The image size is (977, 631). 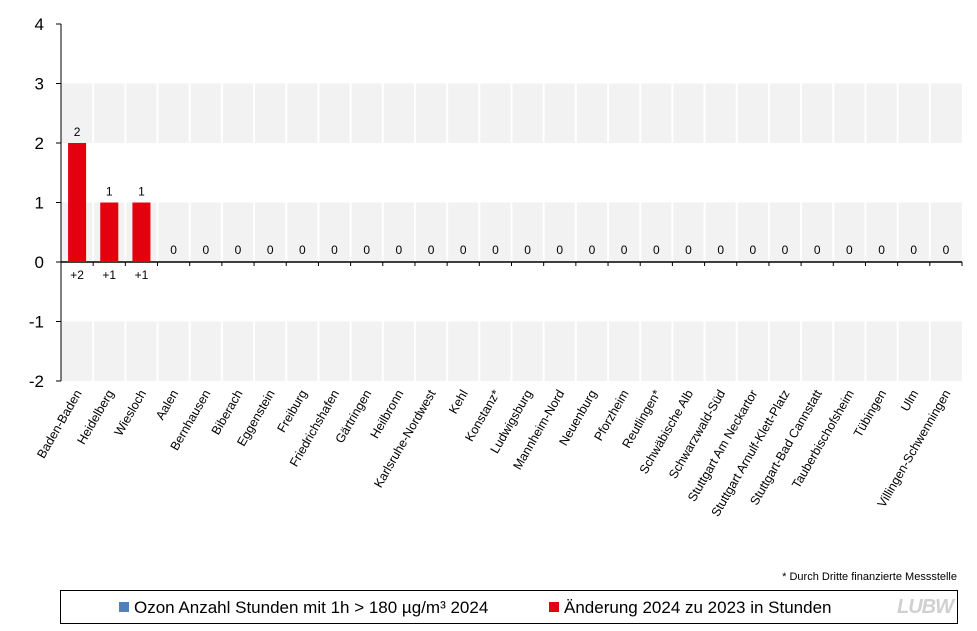 What do you see at coordinates (167, 404) in the screenshot?
I see `category-label: Aalen` at bounding box center [167, 404].